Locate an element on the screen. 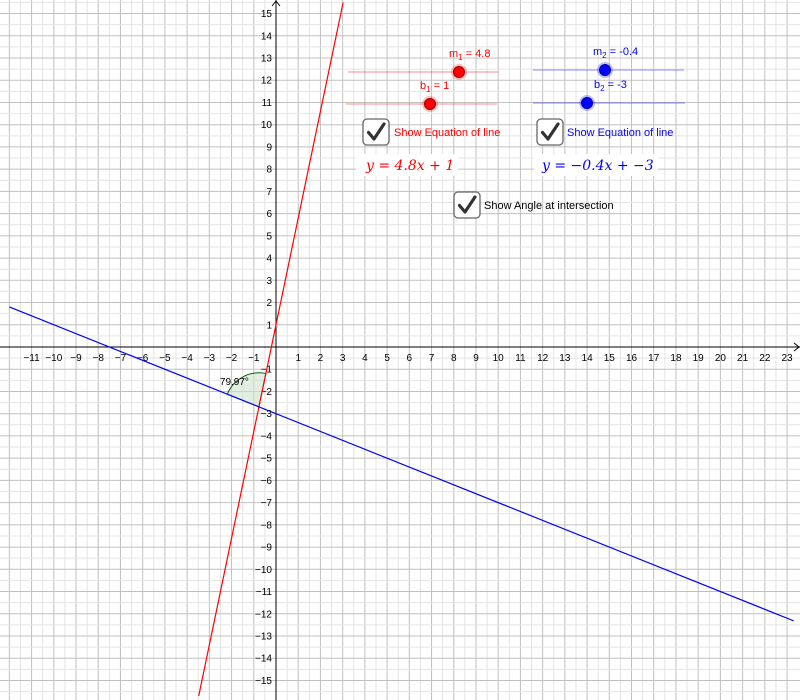 Image resolution: width=800 pixels, height=700 pixels. x-tick-label: −5 is located at coordinates (165, 358).